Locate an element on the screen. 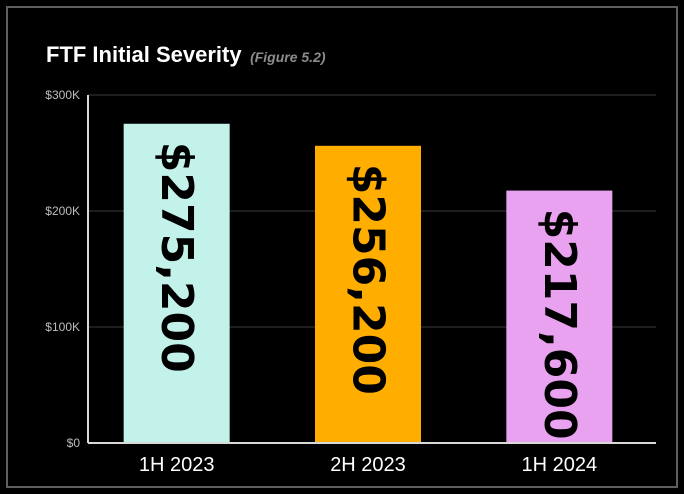  chart-title-row: FTF Initial Severity (Figure 5.2) is located at coordinates (186, 55).